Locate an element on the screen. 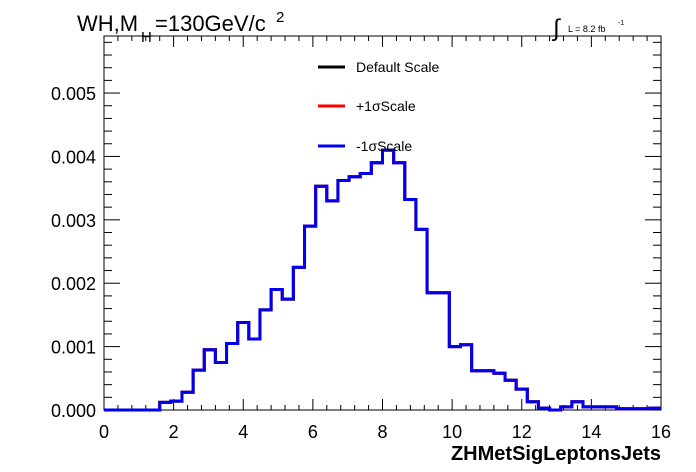 Image resolution: width=696 pixels, height=472 pixels. x-axis-title: ZHMetSigLeptonsJets is located at coordinates (556, 454).